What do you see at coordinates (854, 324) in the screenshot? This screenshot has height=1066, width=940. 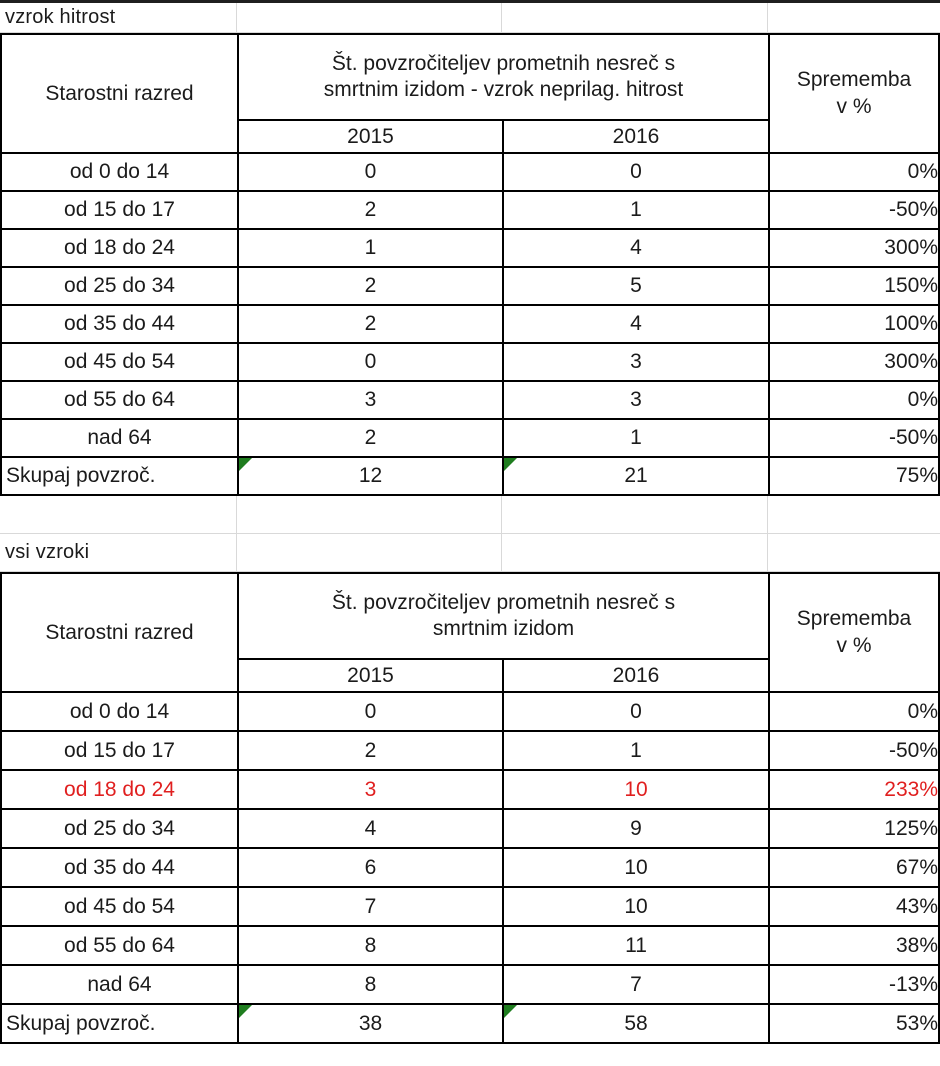 I see `change-cell: 100%` at bounding box center [854, 324].